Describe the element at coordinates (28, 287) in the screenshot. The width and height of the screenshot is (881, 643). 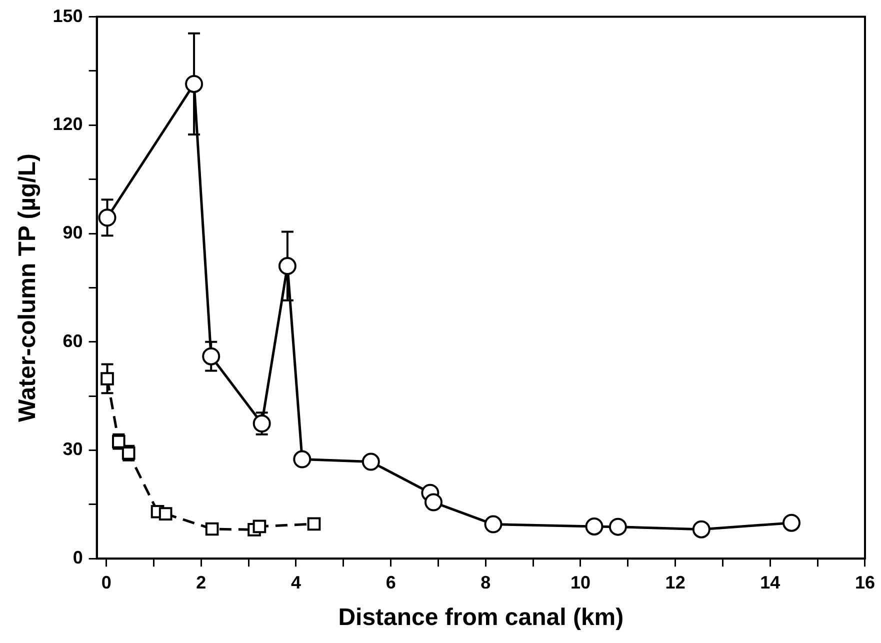
I see `y-axis-title: Water-column TP (µg/L)` at that location.